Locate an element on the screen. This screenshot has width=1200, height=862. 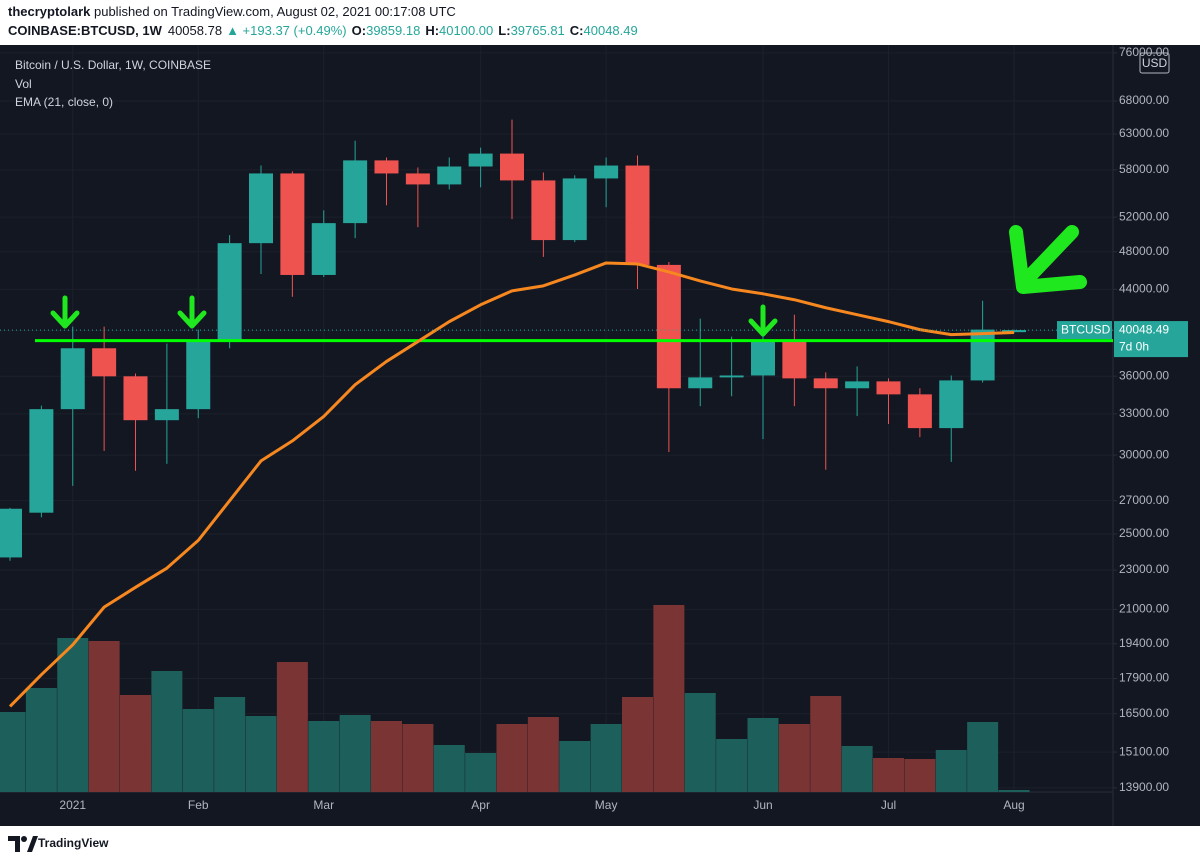
y-tick-label: 52000.00 is located at coordinates (1144, 216).